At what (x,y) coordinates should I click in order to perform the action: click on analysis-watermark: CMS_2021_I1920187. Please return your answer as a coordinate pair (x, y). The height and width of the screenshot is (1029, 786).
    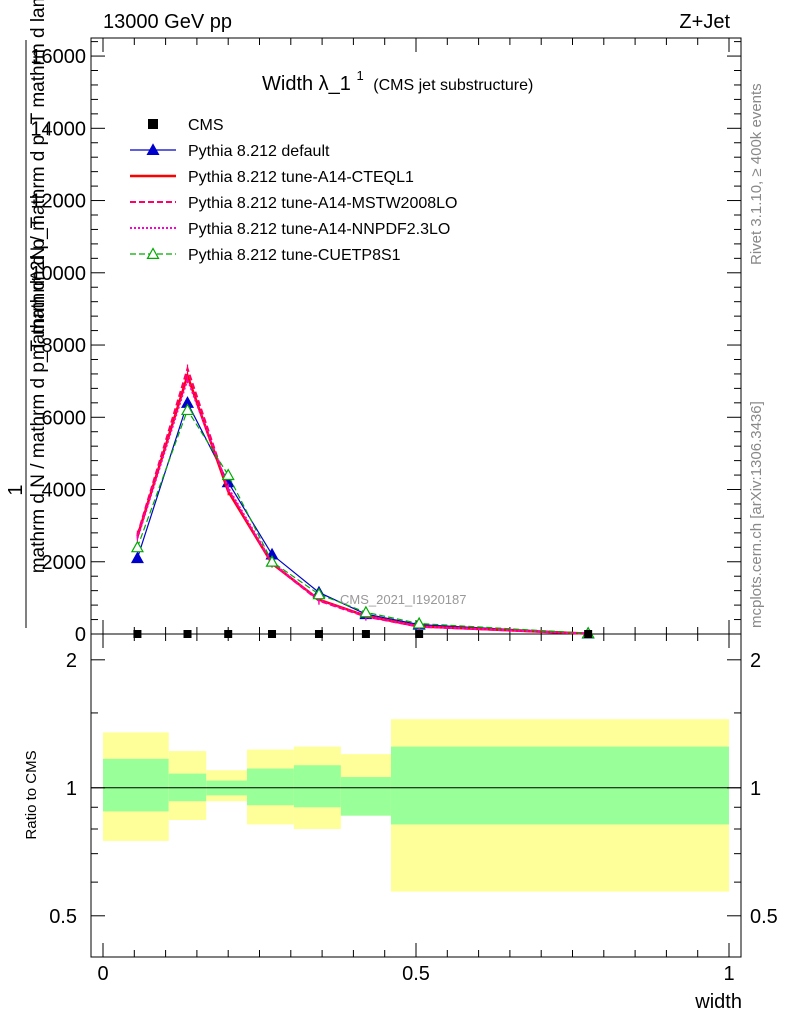
    Looking at the image, I should click on (403, 599).